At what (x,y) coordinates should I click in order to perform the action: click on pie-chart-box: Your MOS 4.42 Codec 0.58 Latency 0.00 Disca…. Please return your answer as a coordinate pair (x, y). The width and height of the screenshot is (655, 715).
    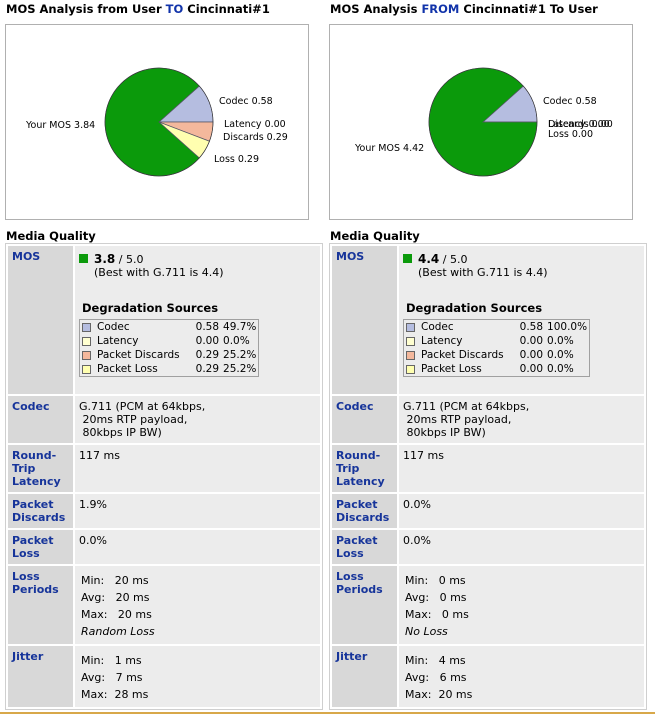
    Looking at the image, I should click on (481, 122).